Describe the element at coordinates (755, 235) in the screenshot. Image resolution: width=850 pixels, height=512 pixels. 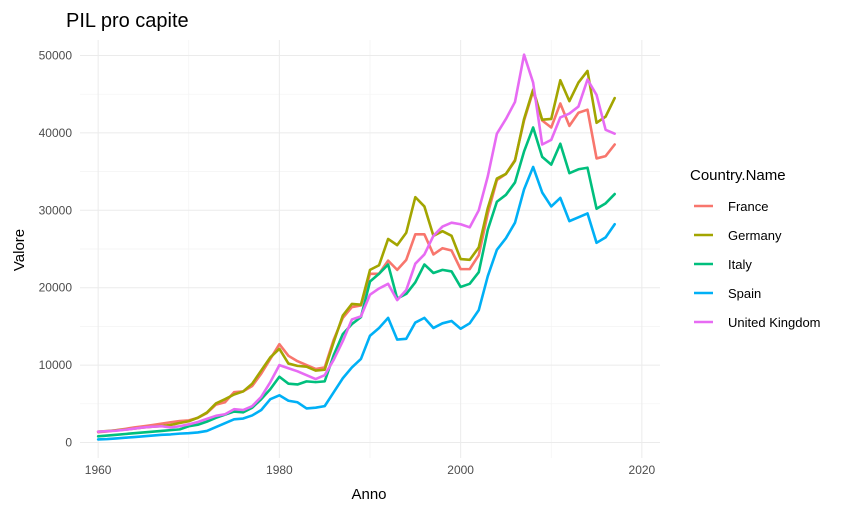
I see `legend-label-germany: Germany` at that location.